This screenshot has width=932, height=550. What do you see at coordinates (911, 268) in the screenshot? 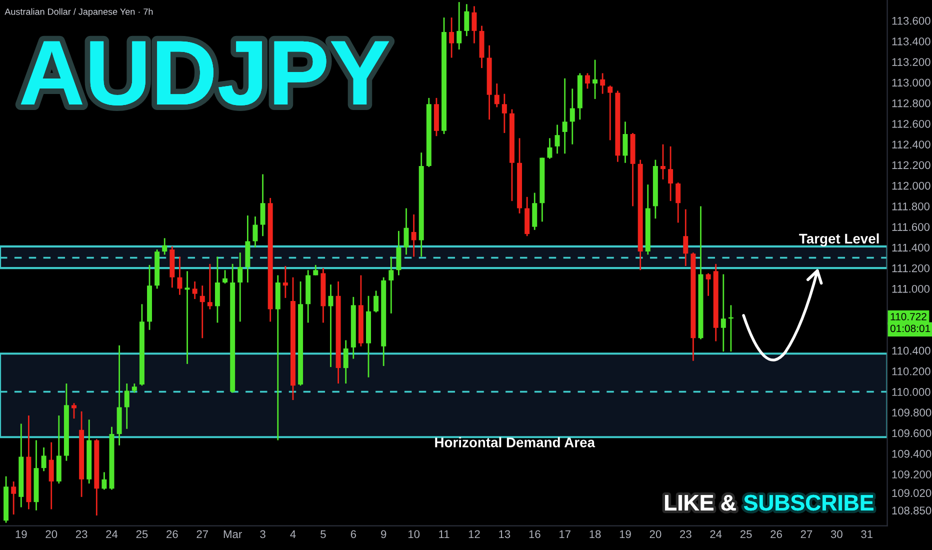
I see `y-tick-label: 111.200` at bounding box center [911, 268].